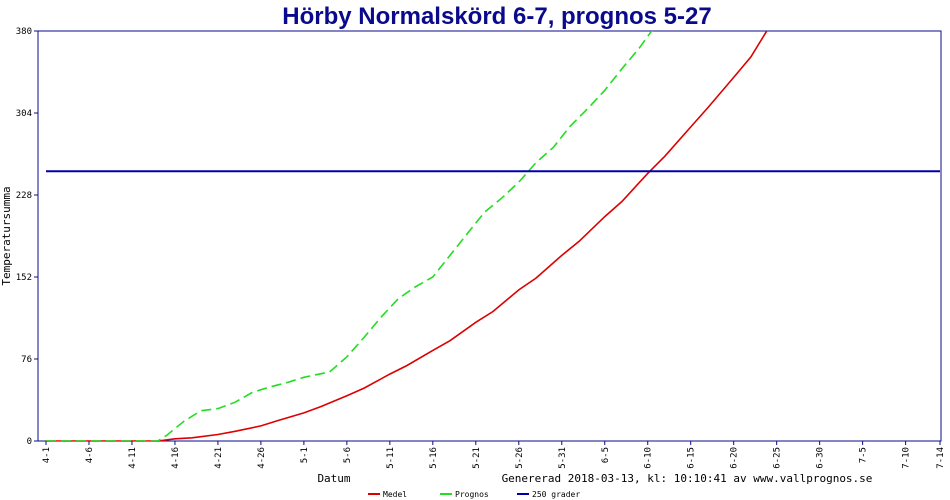 The image size is (950, 500). I want to click on legend-label-medel: Medel, so click(395, 494).